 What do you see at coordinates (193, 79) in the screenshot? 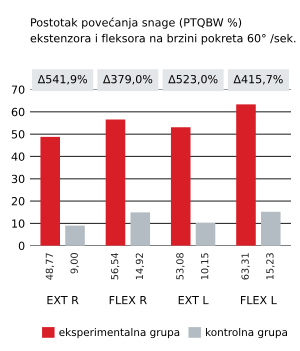
I see `text: Δ523,0%` at bounding box center [193, 79].